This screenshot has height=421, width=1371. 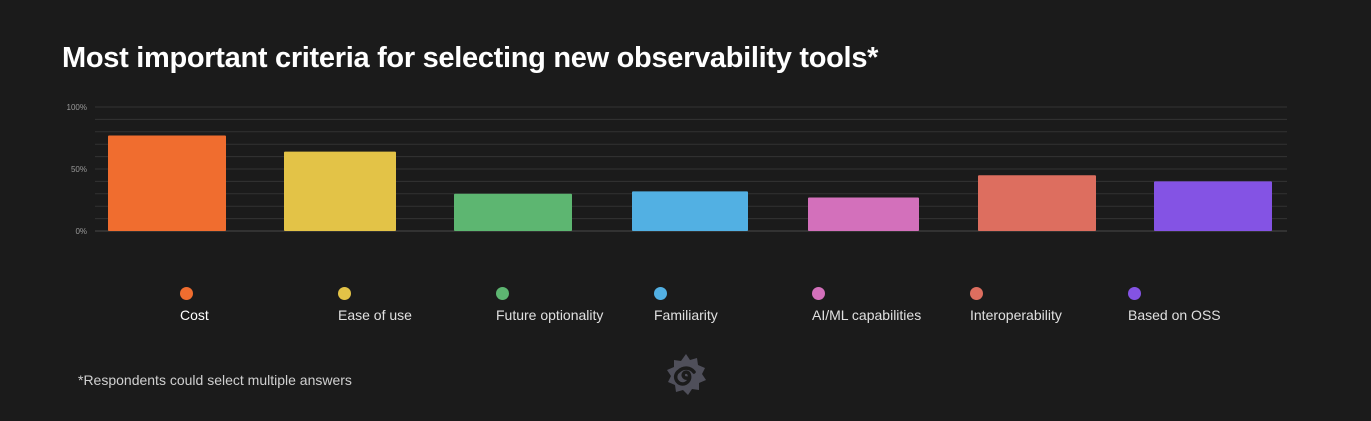 I want to click on bar-ease-of-use, so click(x=340, y=191).